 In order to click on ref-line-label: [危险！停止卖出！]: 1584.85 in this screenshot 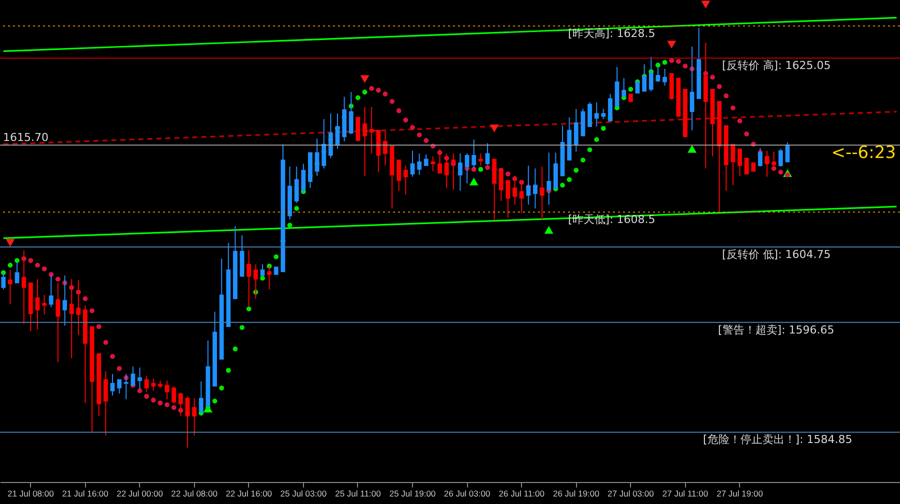, I will do `click(777, 439)`.